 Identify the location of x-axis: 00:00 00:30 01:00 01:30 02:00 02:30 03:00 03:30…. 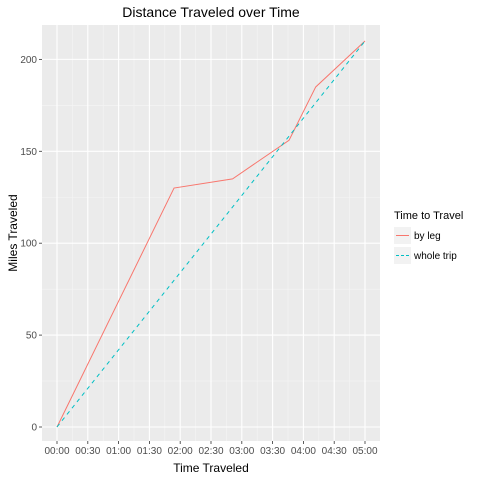
(211, 449).